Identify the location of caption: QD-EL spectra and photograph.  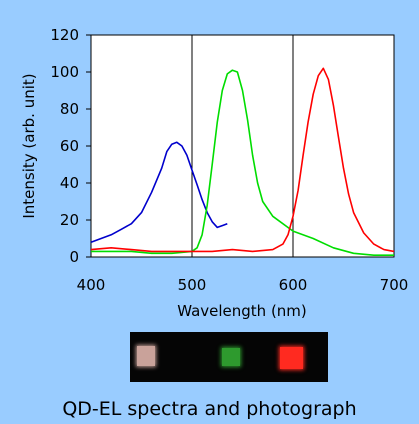
(209, 409).